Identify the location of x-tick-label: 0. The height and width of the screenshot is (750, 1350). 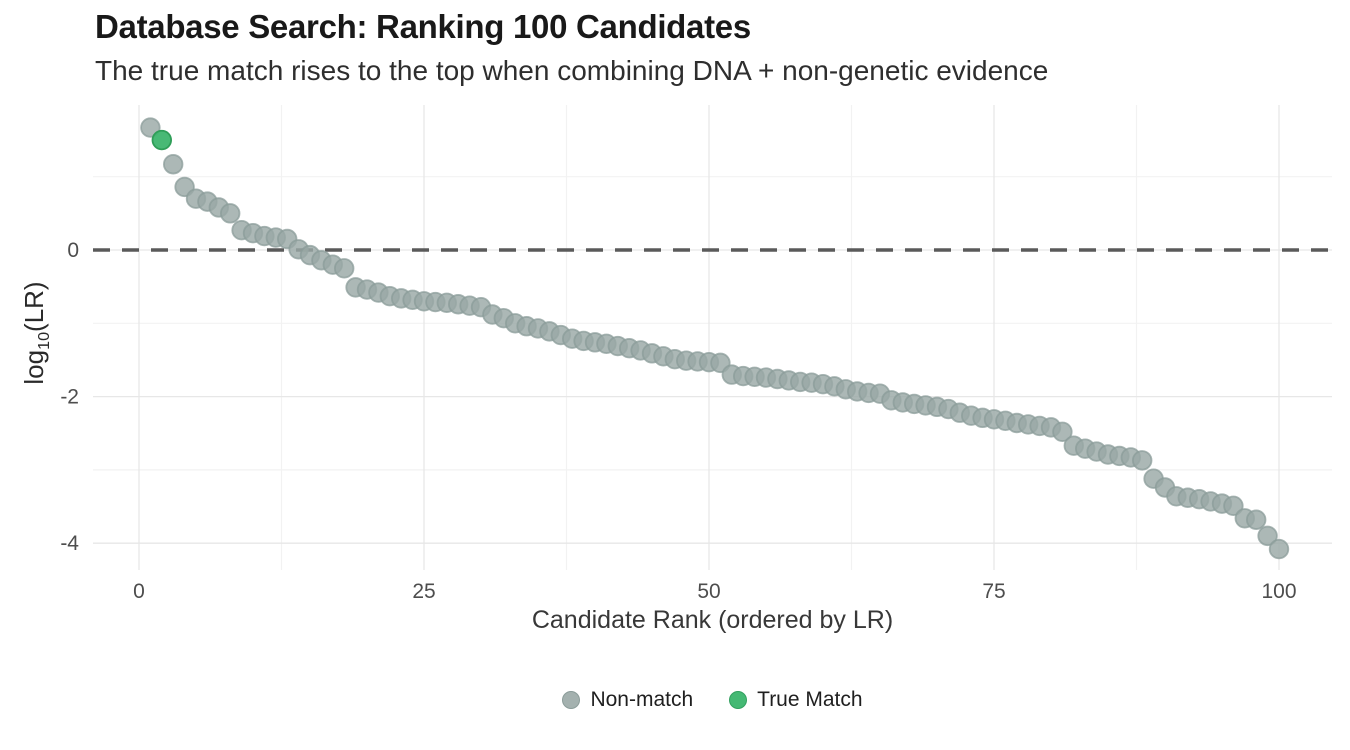
(139, 591).